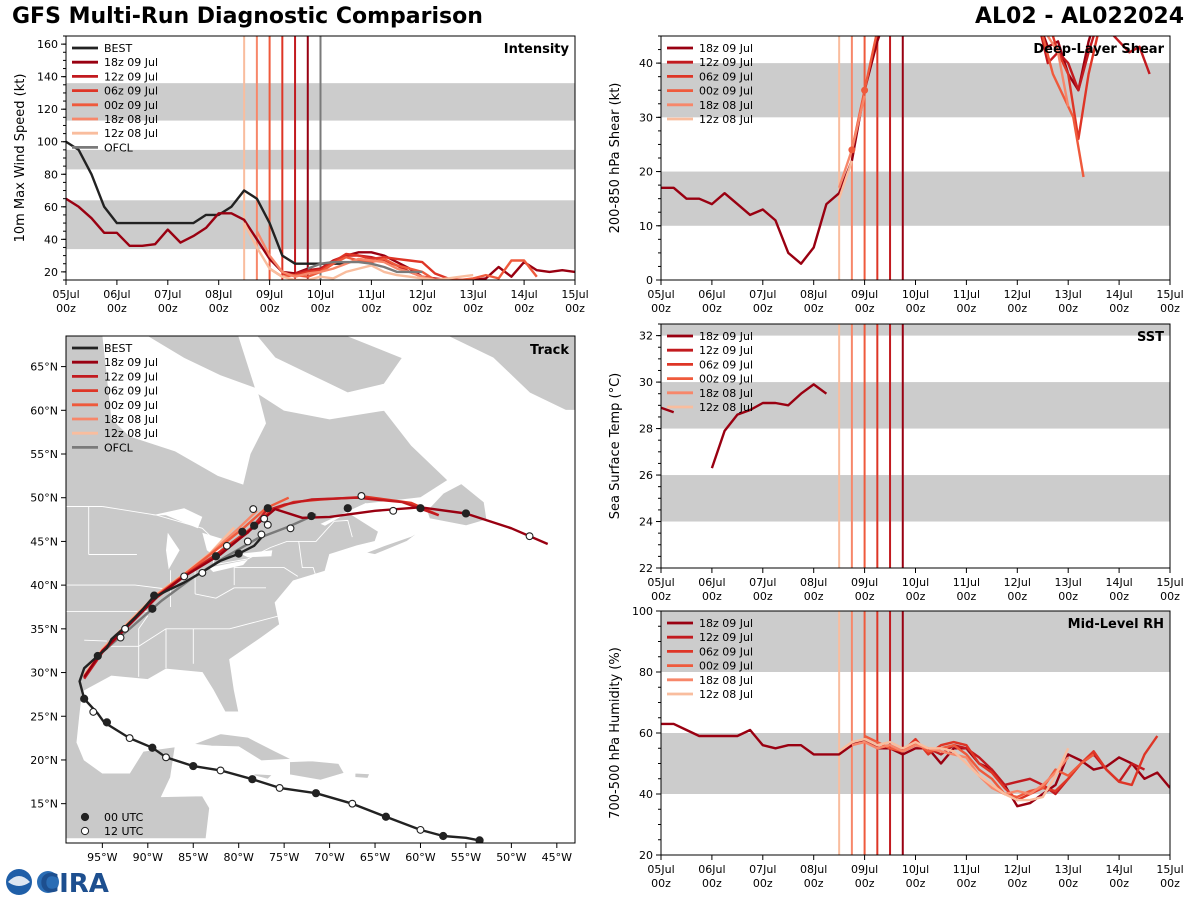  What do you see at coordinates (44, 454) in the screenshot?
I see `y-tick-label: 55°N` at bounding box center [44, 454].